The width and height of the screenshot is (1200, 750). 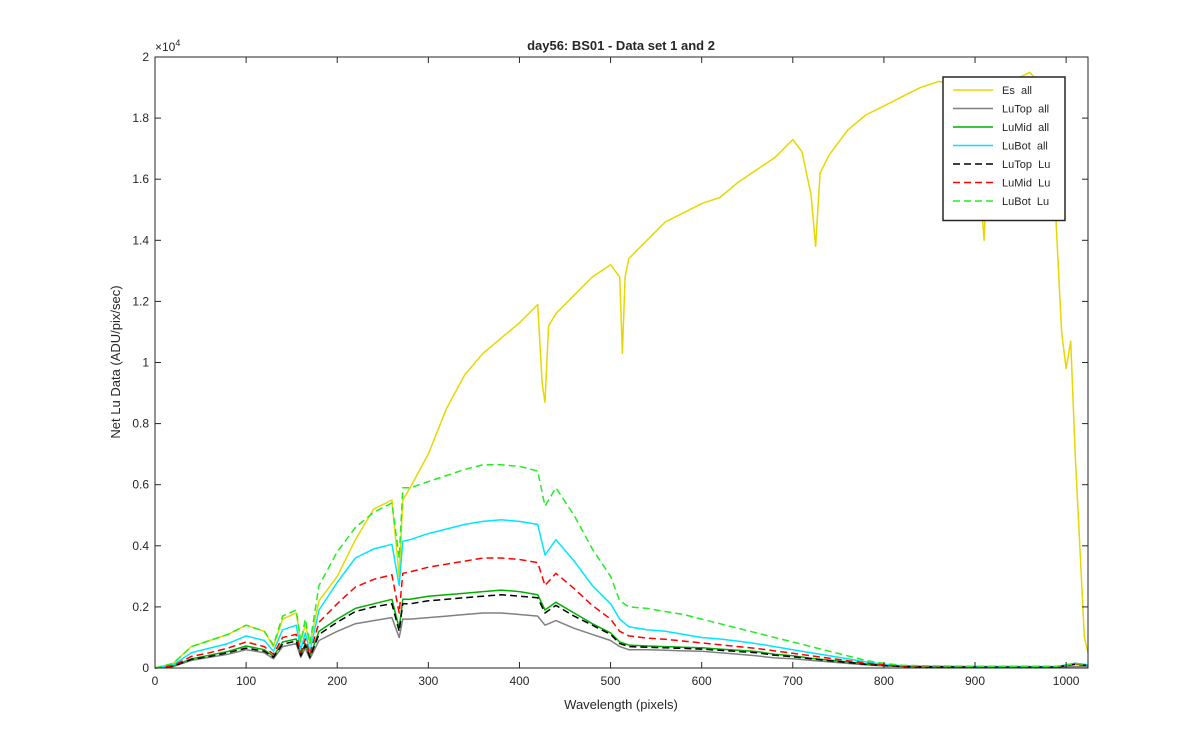 What do you see at coordinates (140, 118) in the screenshot?
I see `y-tick-label: 1.8` at bounding box center [140, 118].